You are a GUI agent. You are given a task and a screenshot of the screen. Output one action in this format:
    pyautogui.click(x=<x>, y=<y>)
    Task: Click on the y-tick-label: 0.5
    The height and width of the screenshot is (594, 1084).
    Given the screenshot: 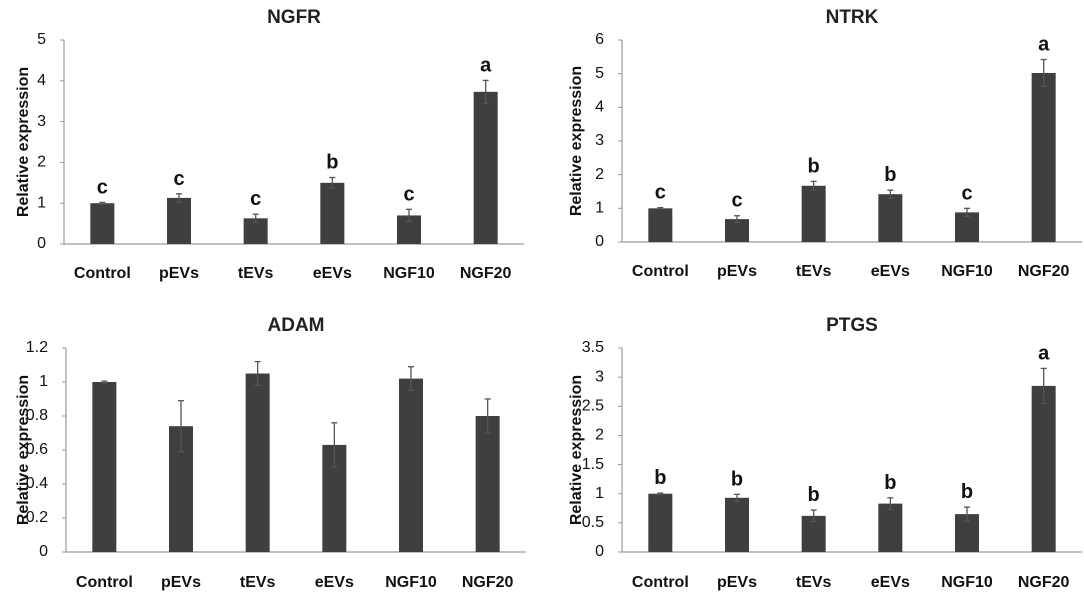 What is the action you would take?
    pyautogui.click(x=593, y=522)
    